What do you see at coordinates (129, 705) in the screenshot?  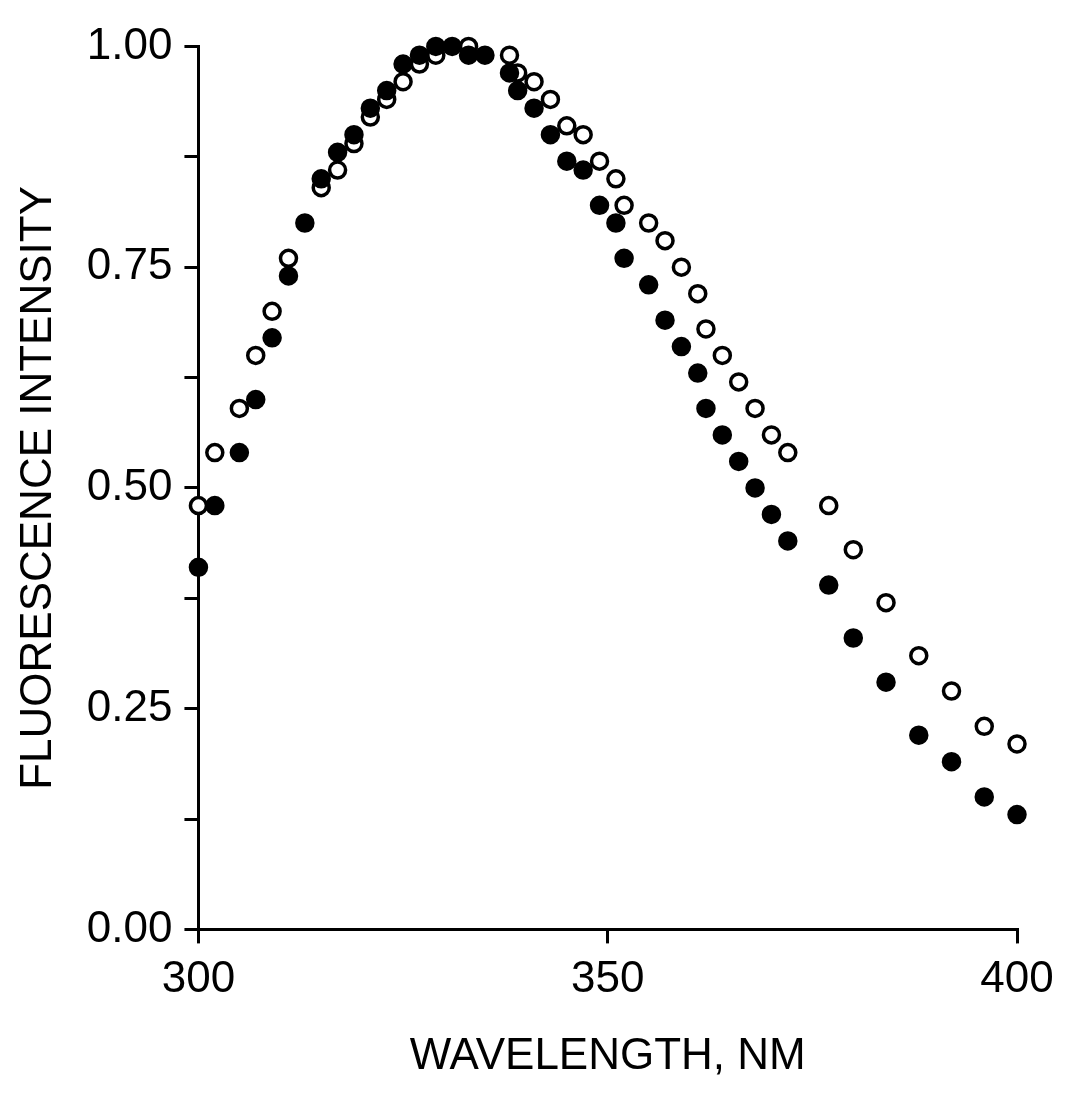 I see `y-tick-label: 0.25` at bounding box center [129, 705].